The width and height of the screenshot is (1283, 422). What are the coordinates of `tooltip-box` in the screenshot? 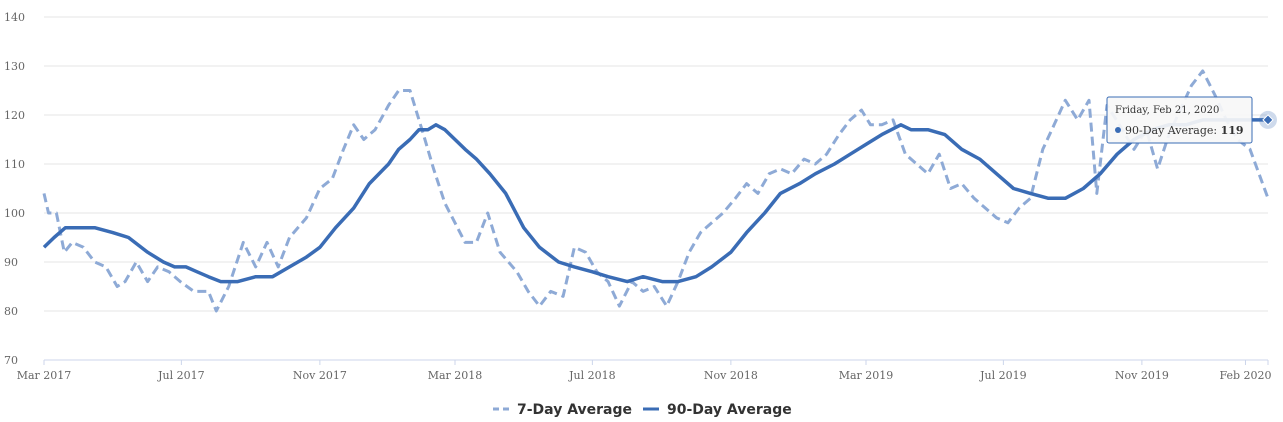 It's located at (1179, 120).